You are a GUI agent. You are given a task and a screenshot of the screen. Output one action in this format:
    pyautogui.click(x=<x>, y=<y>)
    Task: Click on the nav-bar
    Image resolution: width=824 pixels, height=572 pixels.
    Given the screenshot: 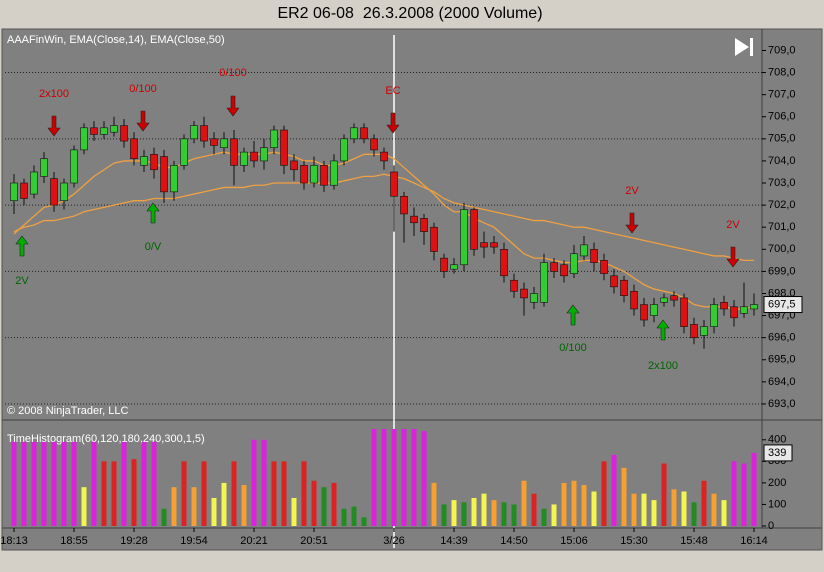 What is the action you would take?
    pyautogui.click(x=751, y=47)
    